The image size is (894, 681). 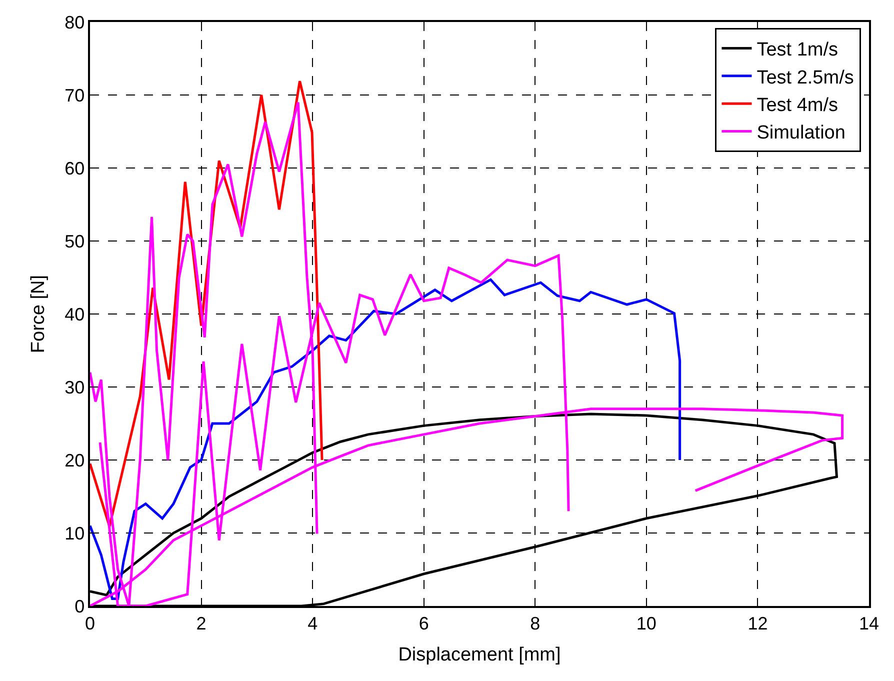 What do you see at coordinates (74, 95) in the screenshot?
I see `y-tick-label: 70` at bounding box center [74, 95].